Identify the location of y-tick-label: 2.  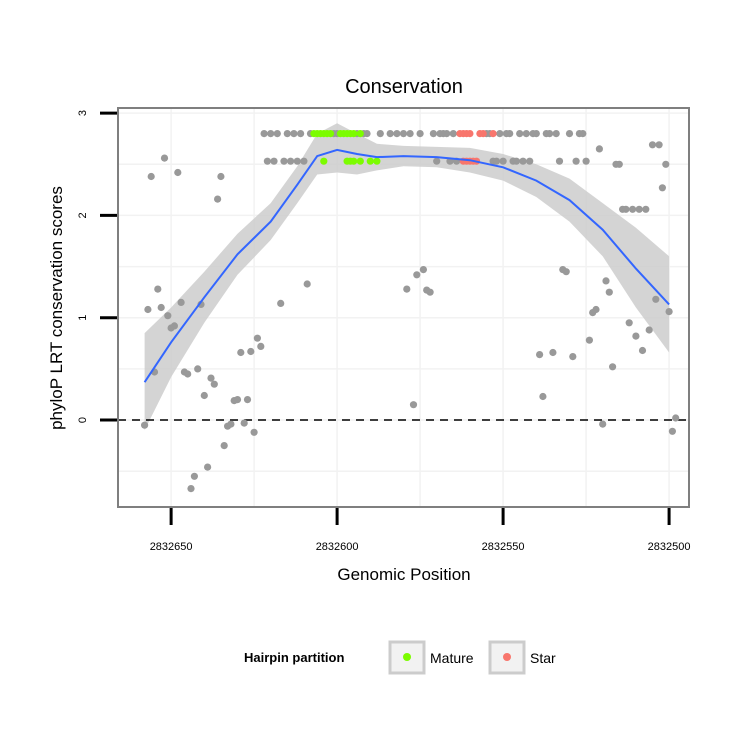
(83, 215).